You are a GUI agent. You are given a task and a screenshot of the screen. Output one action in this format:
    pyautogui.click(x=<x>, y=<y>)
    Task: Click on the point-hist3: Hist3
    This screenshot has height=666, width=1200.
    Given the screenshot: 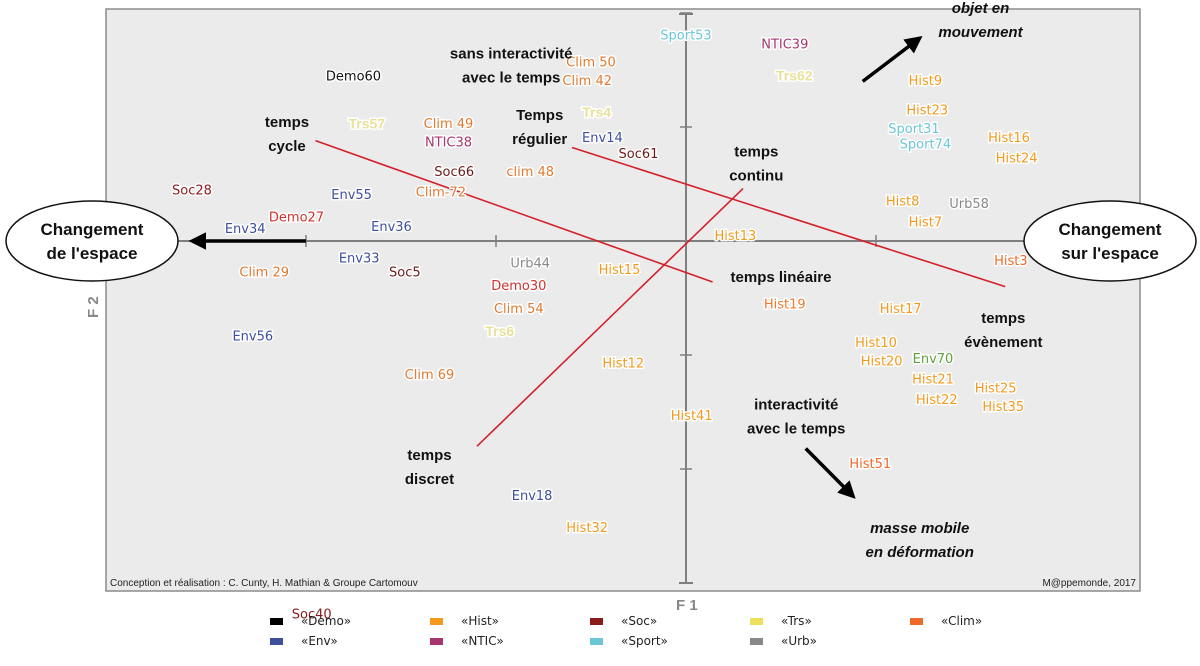 What is the action you would take?
    pyautogui.click(x=1011, y=261)
    